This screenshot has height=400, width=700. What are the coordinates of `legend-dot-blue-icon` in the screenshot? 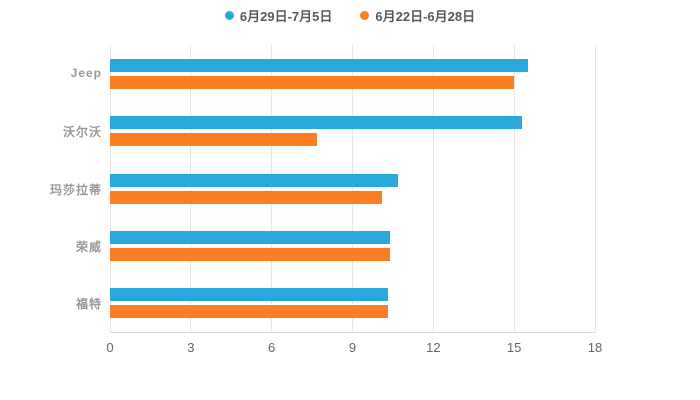 It's located at (229, 15).